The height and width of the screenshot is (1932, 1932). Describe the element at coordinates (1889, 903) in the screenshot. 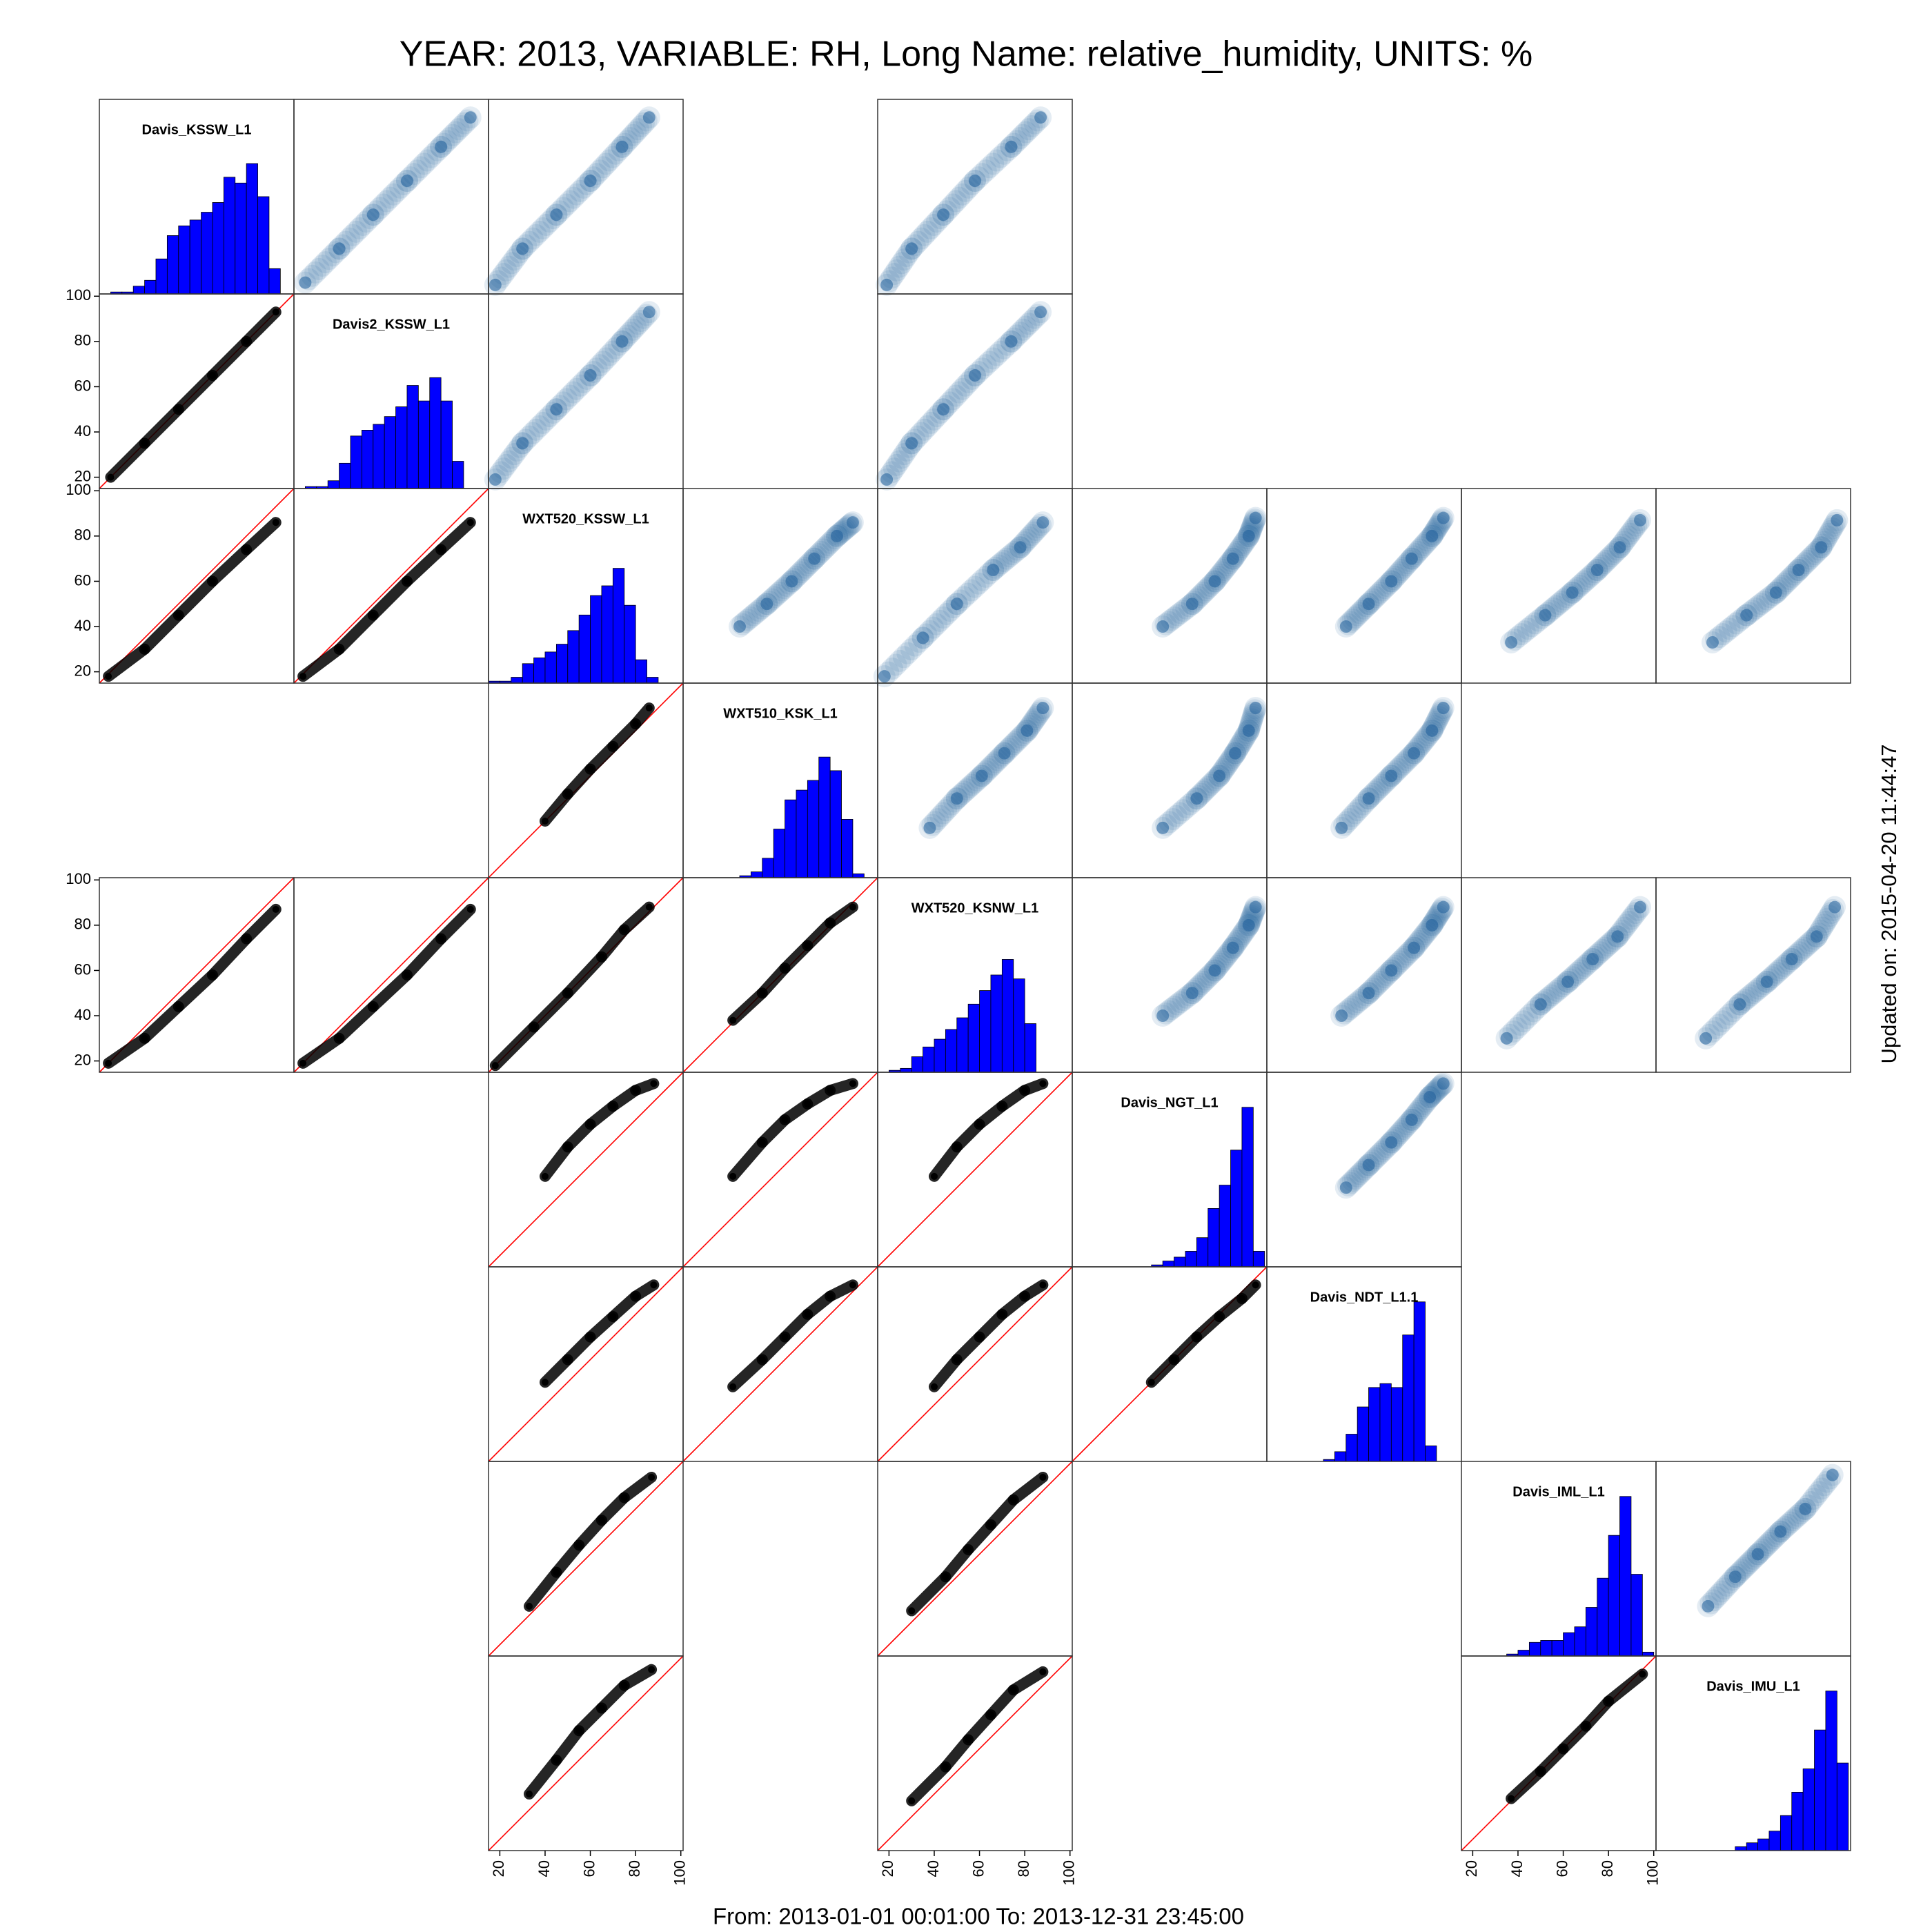

I see `updated-annotation: Updated on: 2015-04-20 11:44:47` at that location.